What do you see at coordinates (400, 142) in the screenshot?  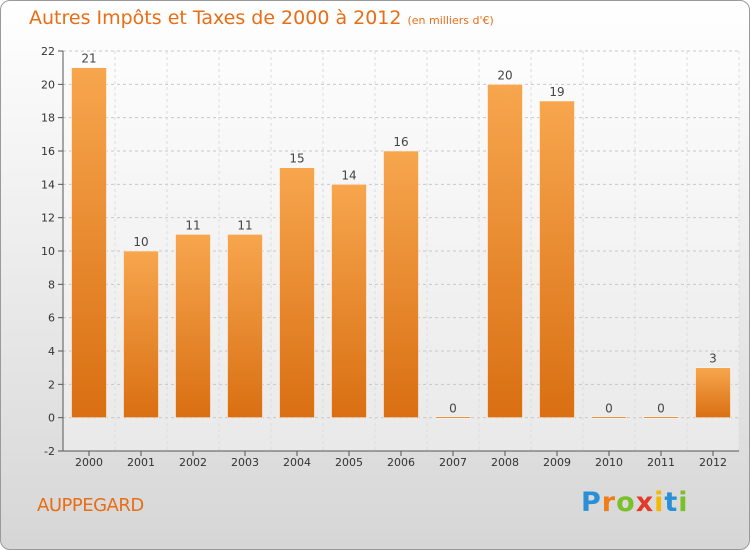 I see `value-label: 16` at bounding box center [400, 142].